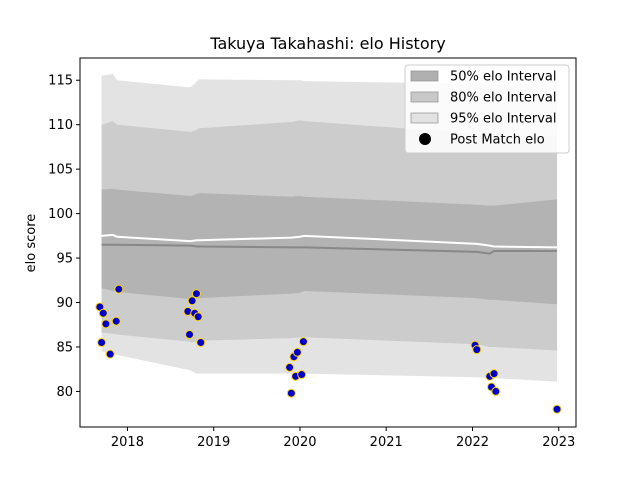  Describe the element at coordinates (31, 243) in the screenshot. I see `y-axis-label: elo score` at that location.